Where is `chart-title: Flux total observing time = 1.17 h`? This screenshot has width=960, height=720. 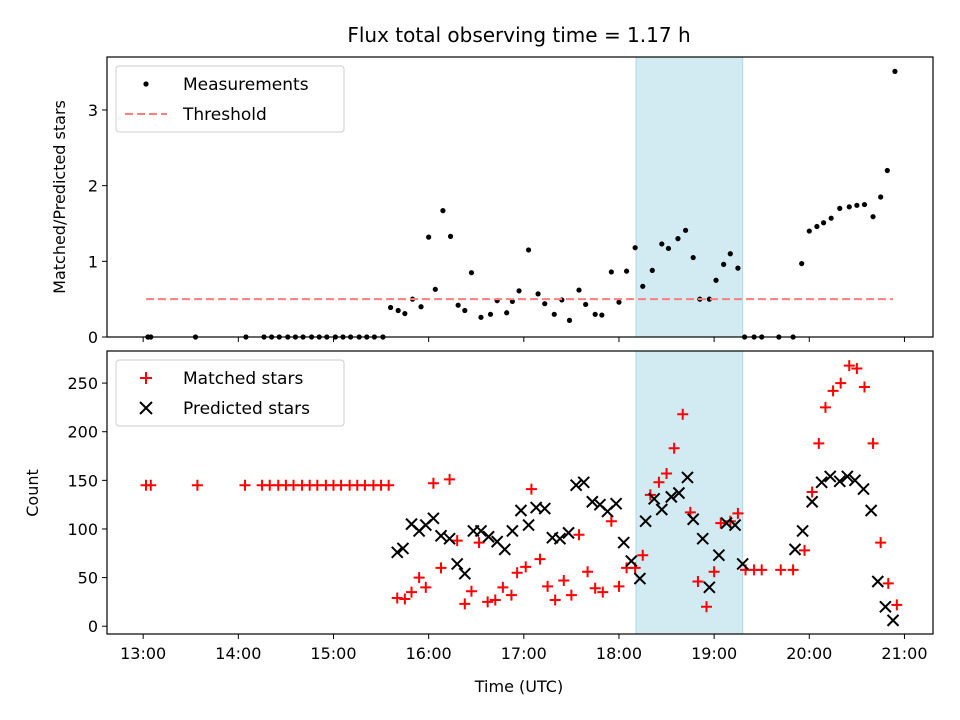 chart-title: Flux total observing time = 1.17 h is located at coordinates (518, 35).